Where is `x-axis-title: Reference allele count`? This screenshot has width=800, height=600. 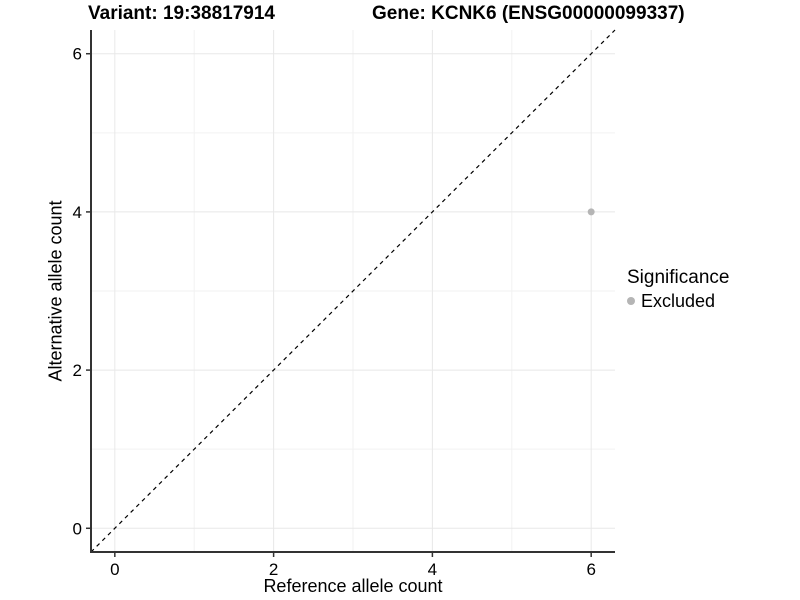 x-axis-title: Reference allele count is located at coordinates (353, 586).